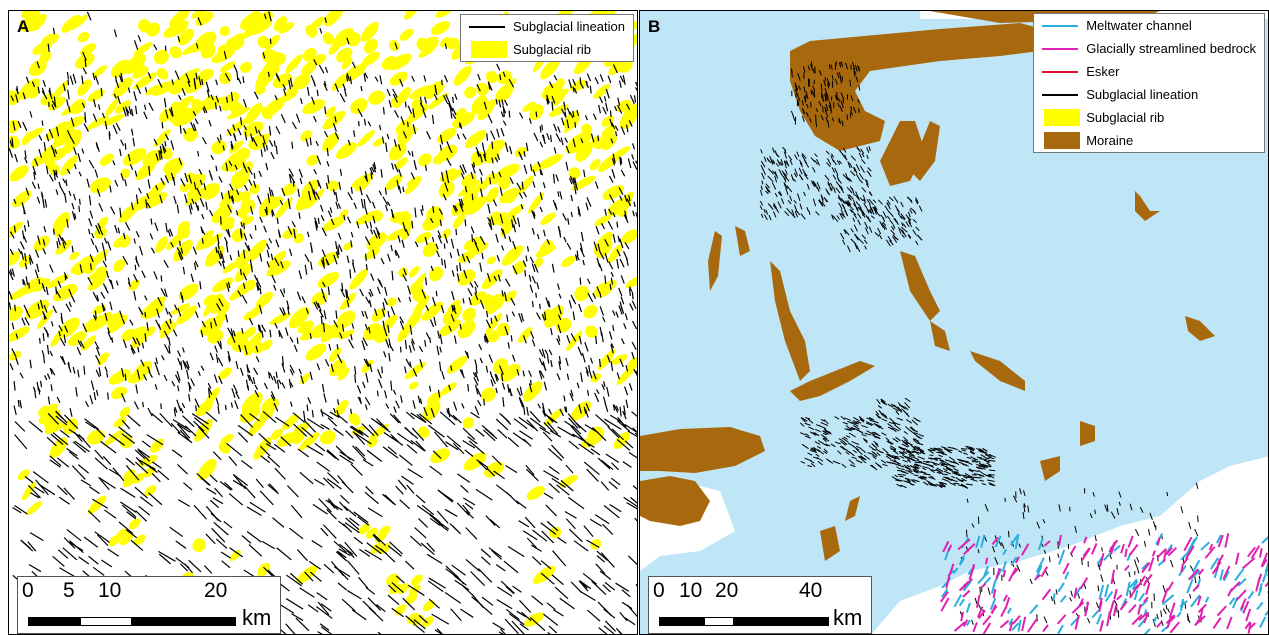  What do you see at coordinates (1149, 48) in the screenshot?
I see `legend-item-bedrock: Glacially streamlined bedrock` at bounding box center [1149, 48].